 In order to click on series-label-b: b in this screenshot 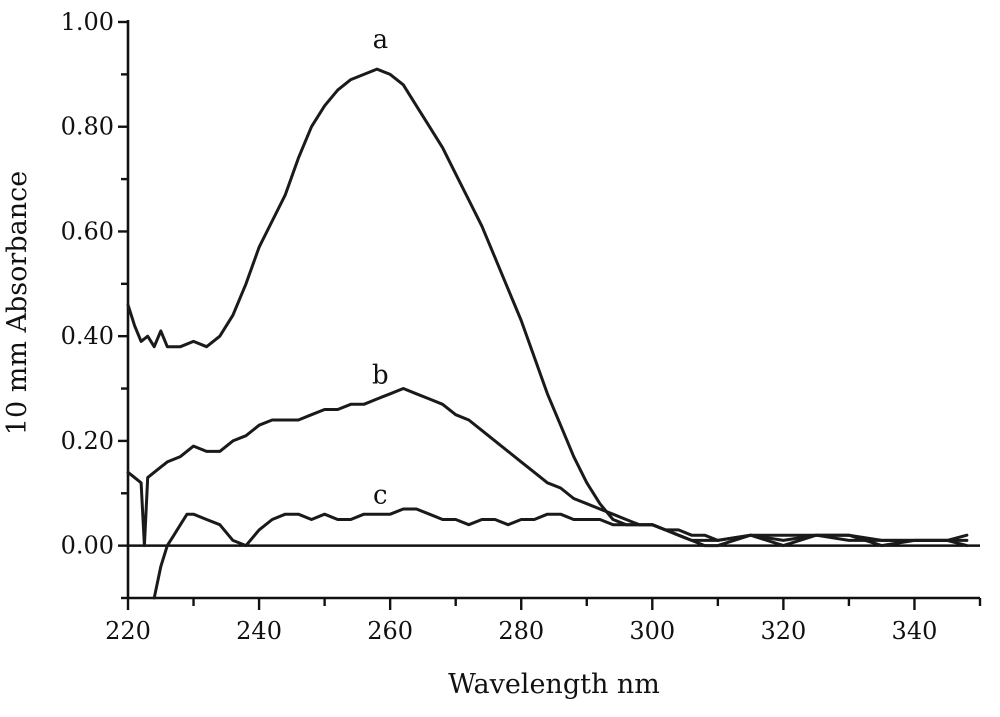, I will do `click(380, 375)`.